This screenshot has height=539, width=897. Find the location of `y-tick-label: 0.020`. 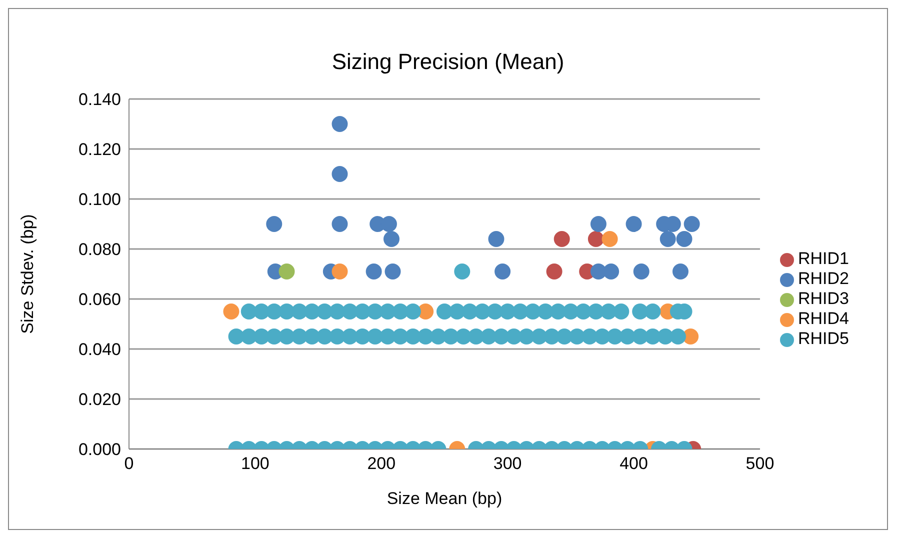

y-tick-label: 0.020 is located at coordinates (99, 400).